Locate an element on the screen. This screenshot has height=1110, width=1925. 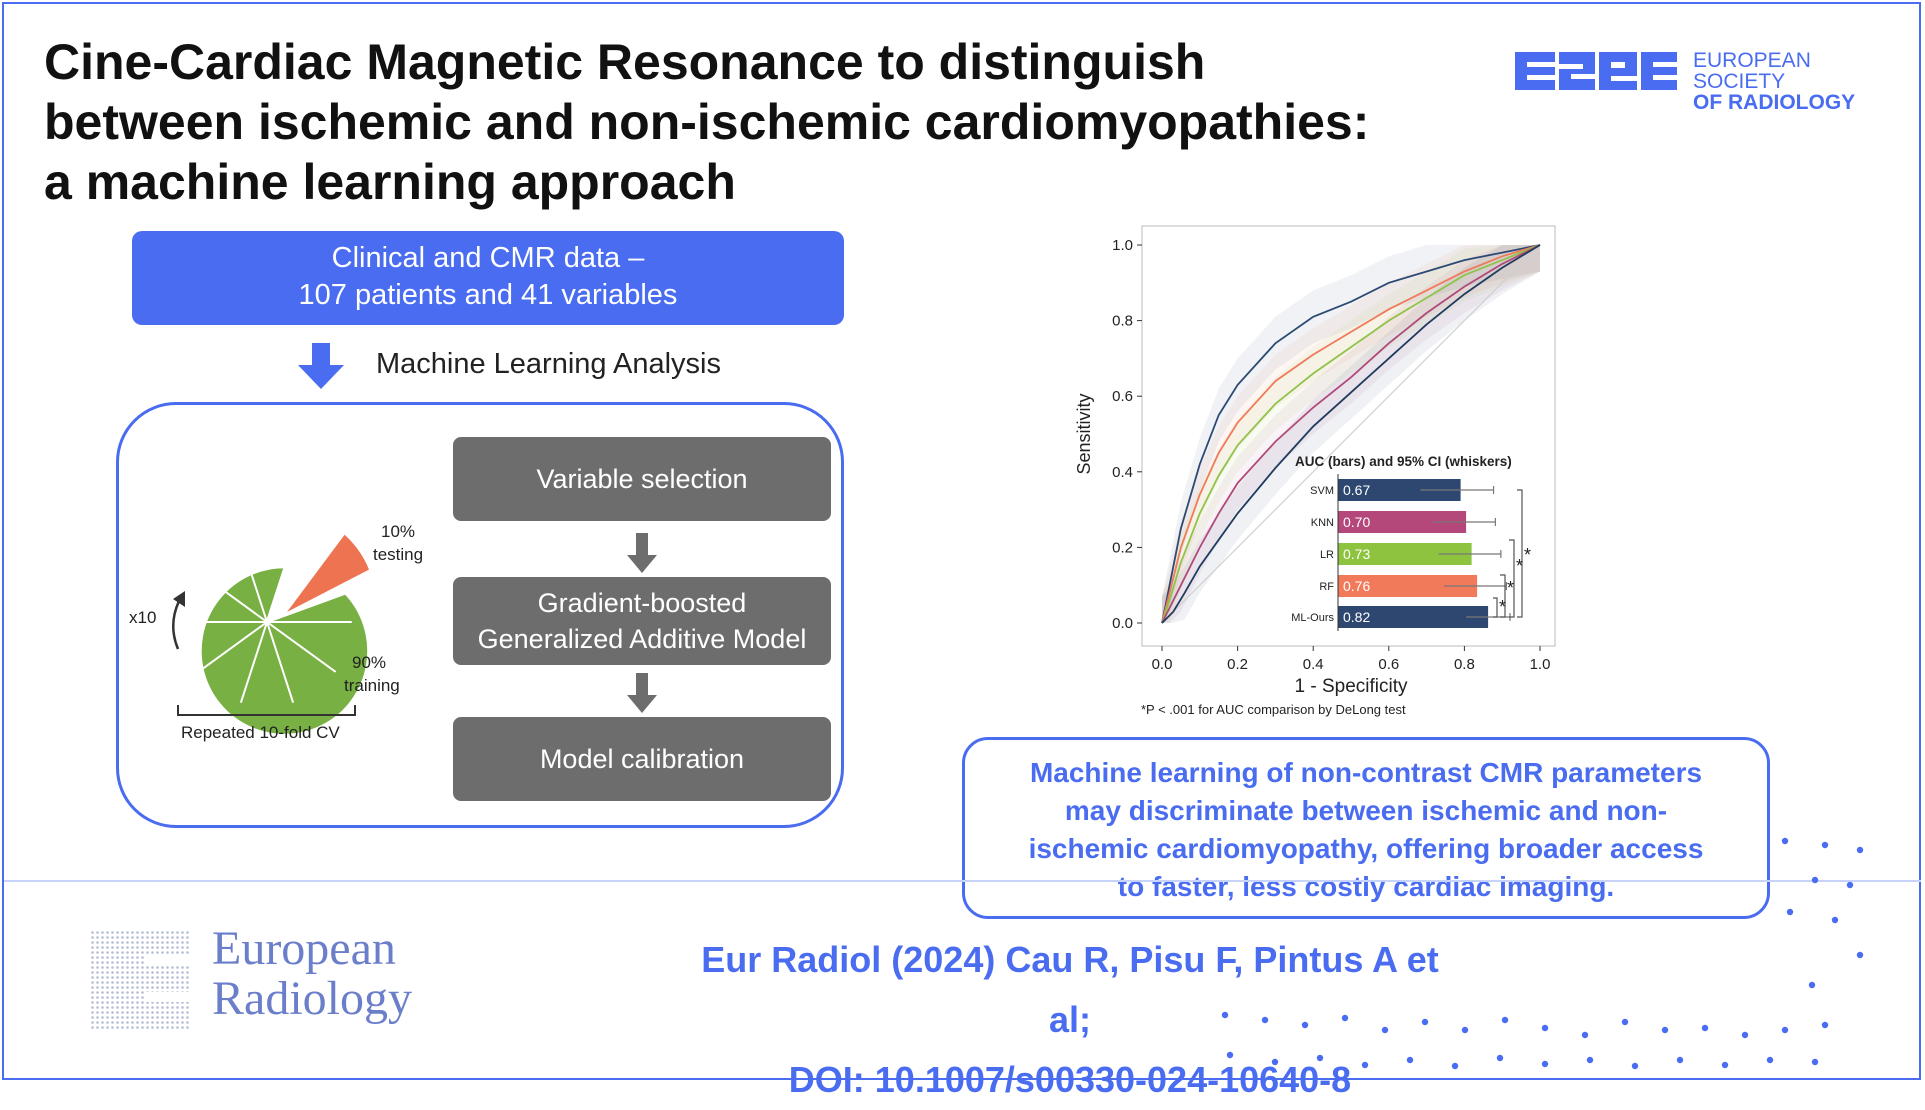
x-tick-label: 0.2 is located at coordinates (1237, 664).